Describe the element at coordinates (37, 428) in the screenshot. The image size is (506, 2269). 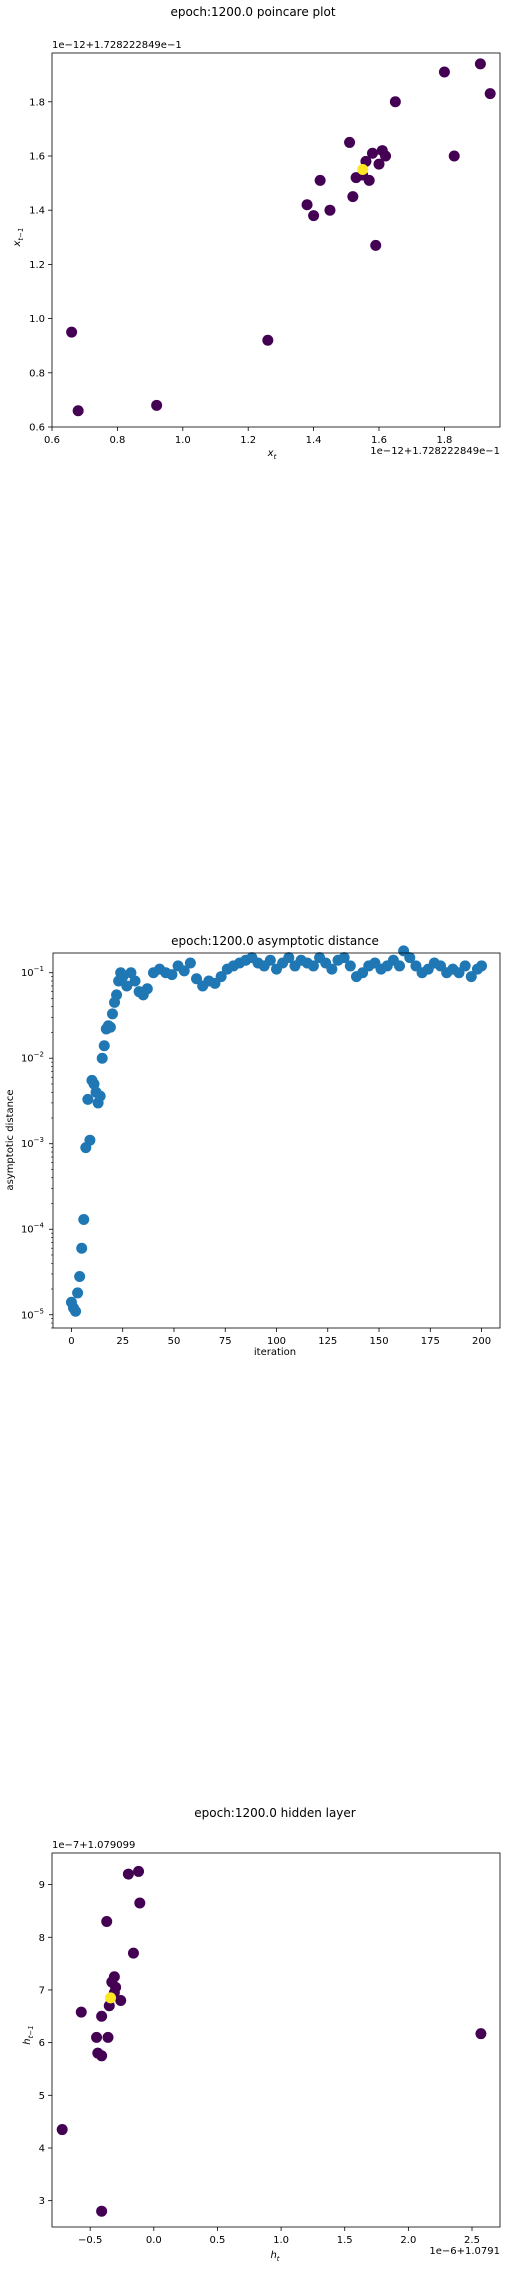
I see `poincare-ytick-label: 0.6` at that location.